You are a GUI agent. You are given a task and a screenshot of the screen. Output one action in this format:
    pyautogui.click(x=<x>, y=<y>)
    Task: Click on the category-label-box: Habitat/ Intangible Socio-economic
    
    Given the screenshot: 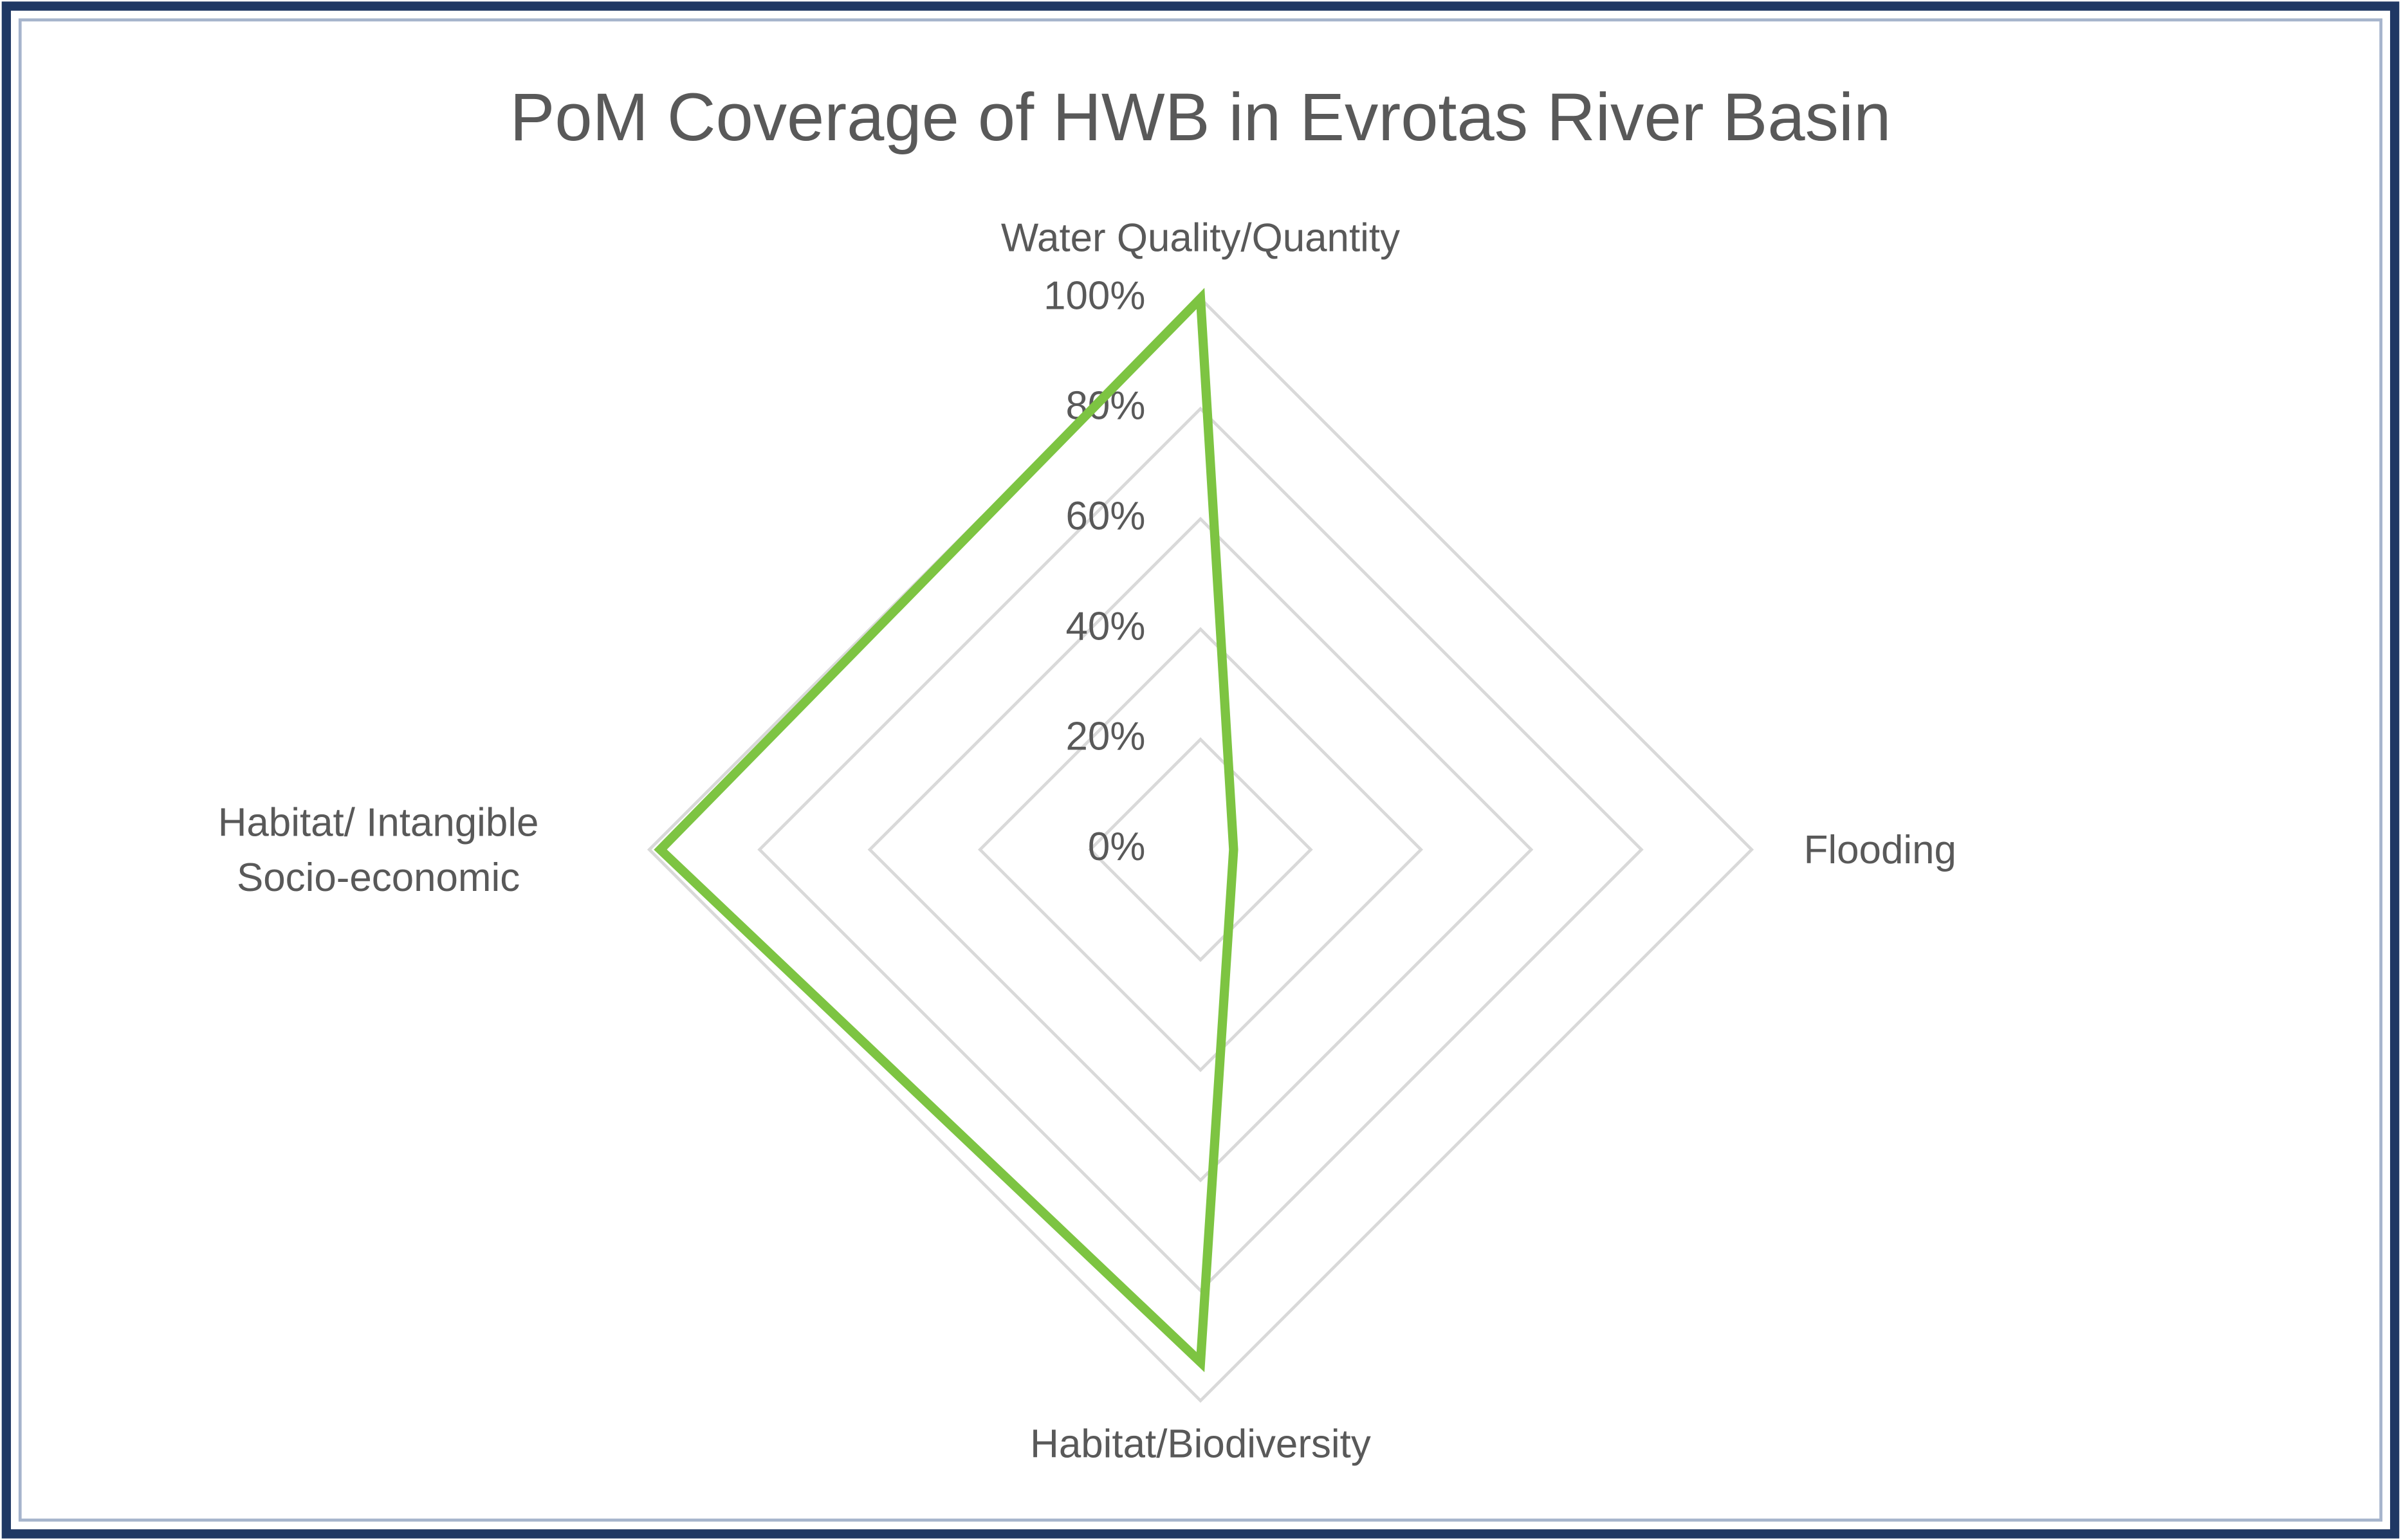 What is the action you would take?
    pyautogui.click(x=378, y=849)
    